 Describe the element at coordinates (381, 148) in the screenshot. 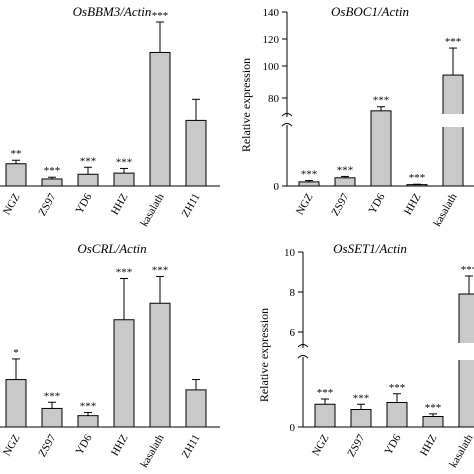

I see `bar-p2-yd6` at that location.